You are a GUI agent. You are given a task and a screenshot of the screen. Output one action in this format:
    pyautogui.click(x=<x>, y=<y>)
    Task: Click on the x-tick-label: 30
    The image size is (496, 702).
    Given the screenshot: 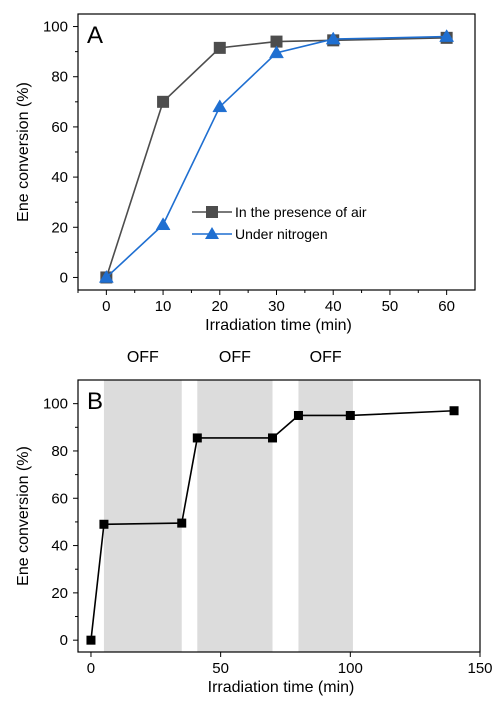 What is the action you would take?
    pyautogui.click(x=276, y=306)
    